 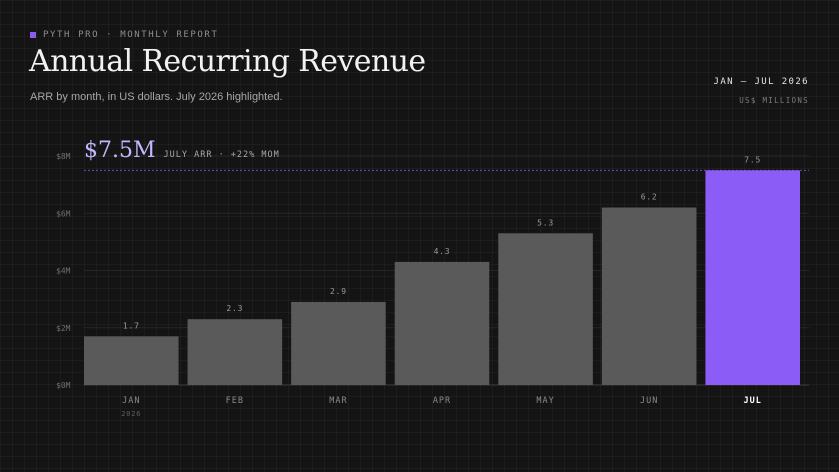 I want to click on bar-value-label: 1.7, so click(x=131, y=325).